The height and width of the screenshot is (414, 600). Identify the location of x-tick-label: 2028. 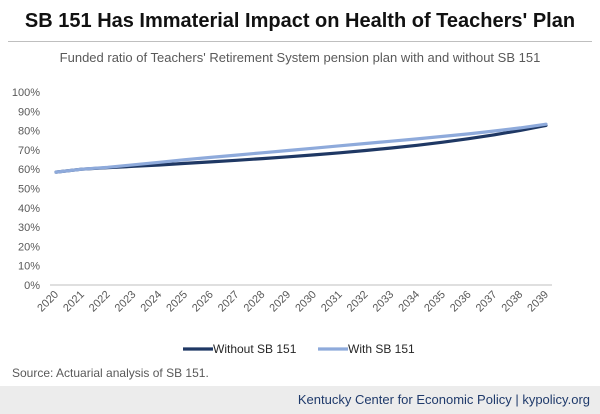
(255, 302).